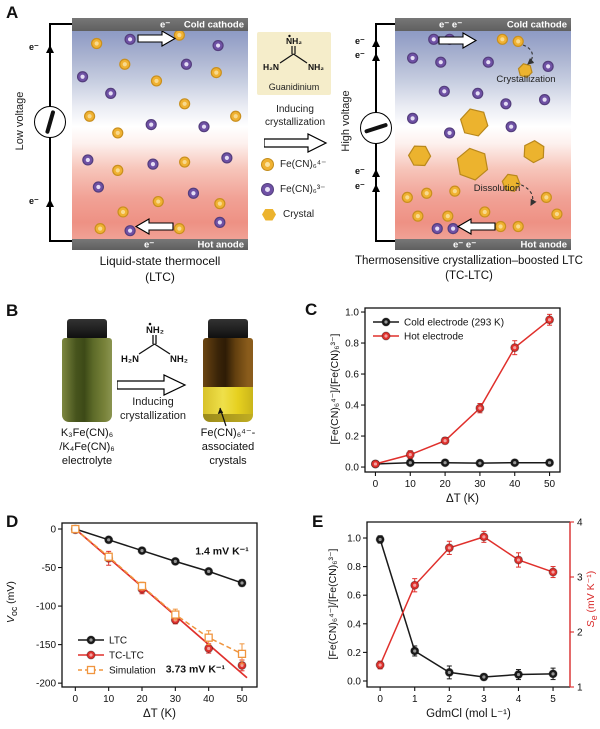 This screenshot has height=729, width=600. What do you see at coordinates (228, 447) in the screenshot?
I see `right-vial-caption: Fe(CN)₆⁴⁻- associated crystals` at bounding box center [228, 447].